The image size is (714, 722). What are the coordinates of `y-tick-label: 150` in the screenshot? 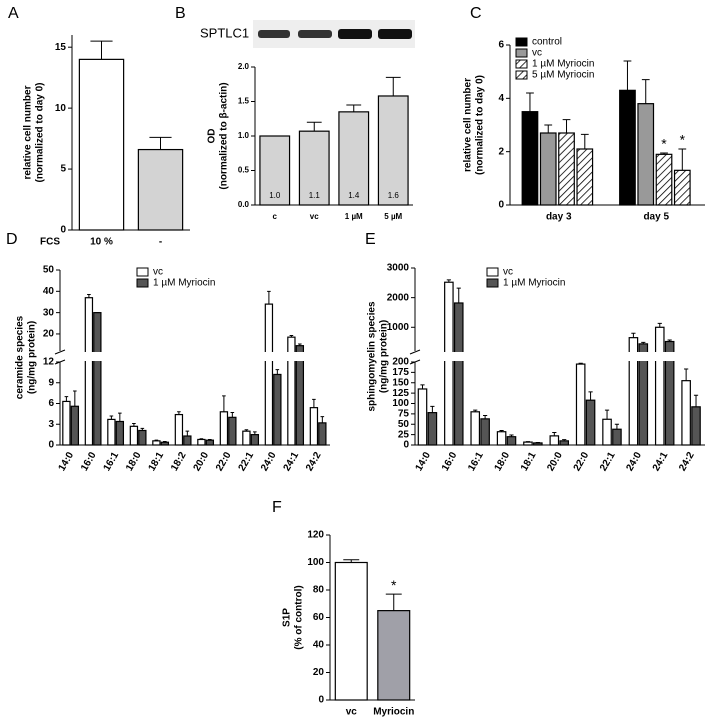 It's located at (400, 382).